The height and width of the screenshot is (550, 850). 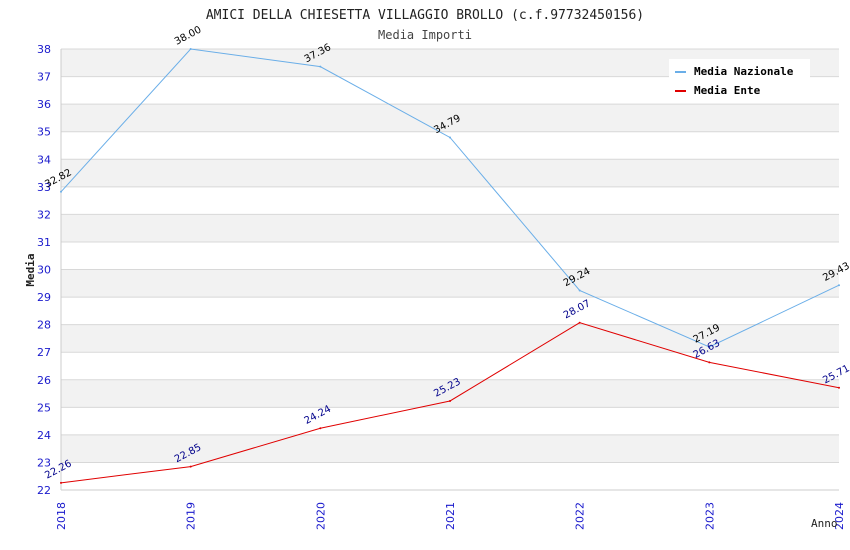 What do you see at coordinates (44, 49) in the screenshot?
I see `y-tick-label: 38` at bounding box center [44, 49].